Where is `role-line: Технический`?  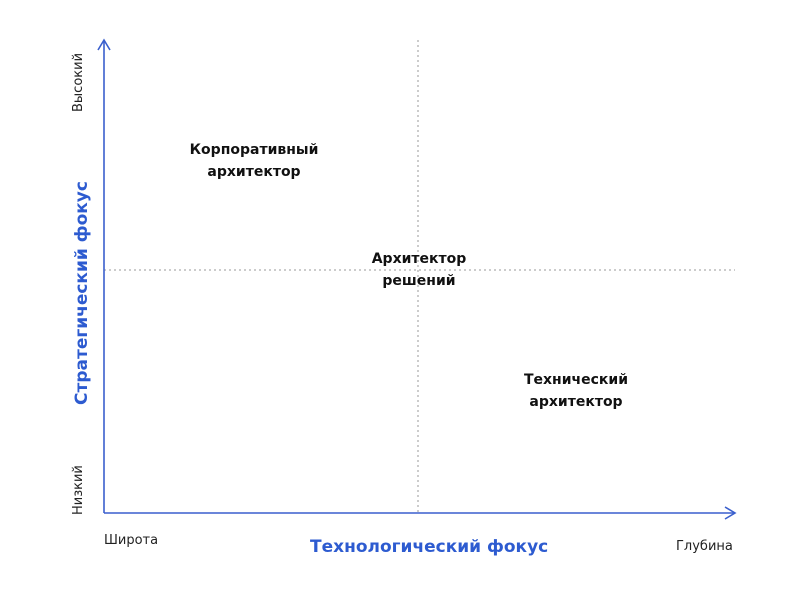
role-line: Технический is located at coordinates (576, 380).